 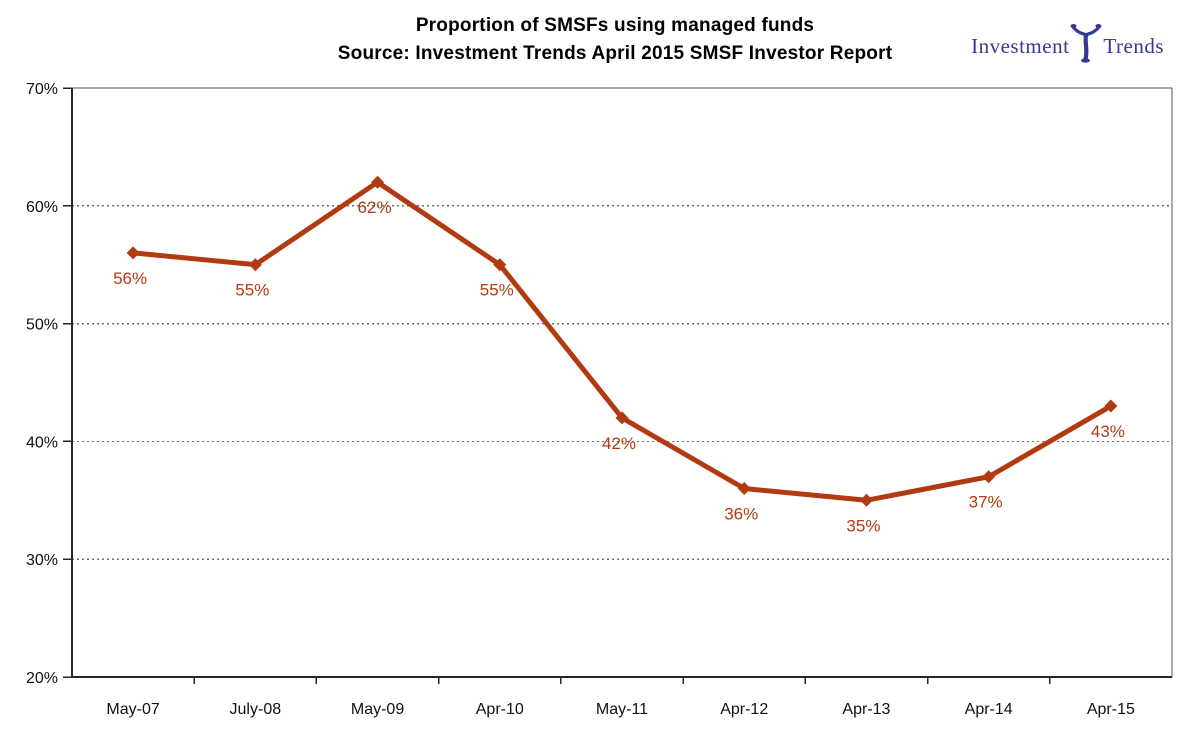 What do you see at coordinates (130, 278) in the screenshot?
I see `data-point-label: 56%` at bounding box center [130, 278].